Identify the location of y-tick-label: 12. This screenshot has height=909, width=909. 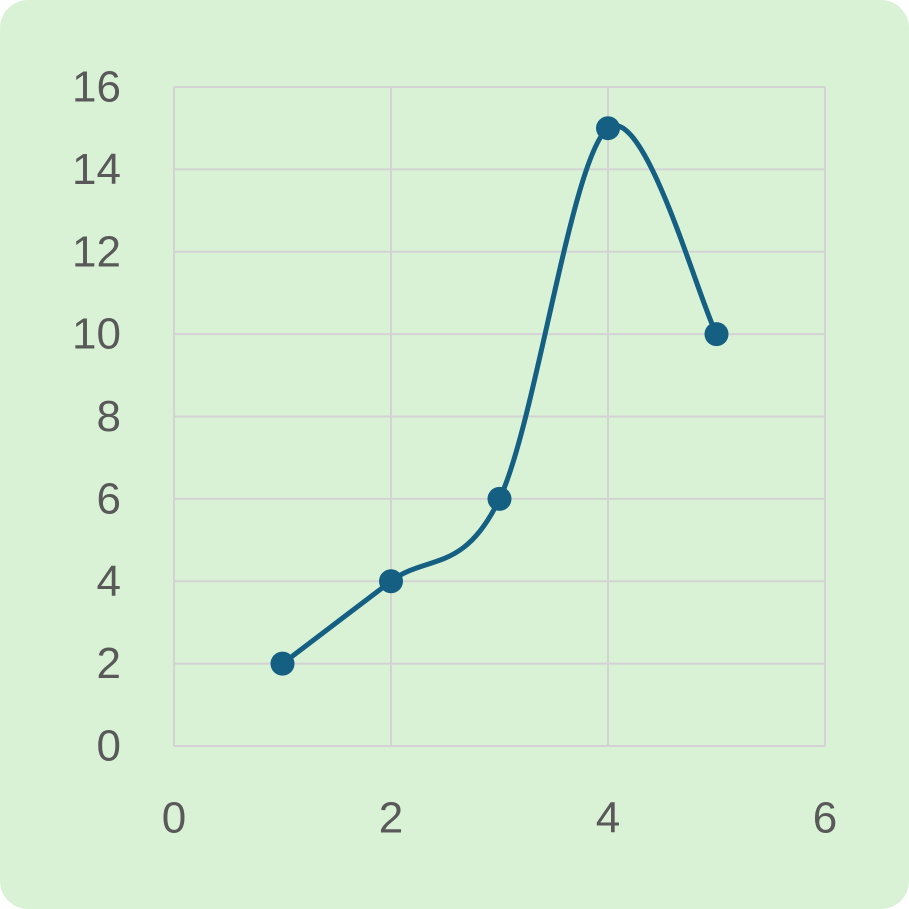
(96, 251).